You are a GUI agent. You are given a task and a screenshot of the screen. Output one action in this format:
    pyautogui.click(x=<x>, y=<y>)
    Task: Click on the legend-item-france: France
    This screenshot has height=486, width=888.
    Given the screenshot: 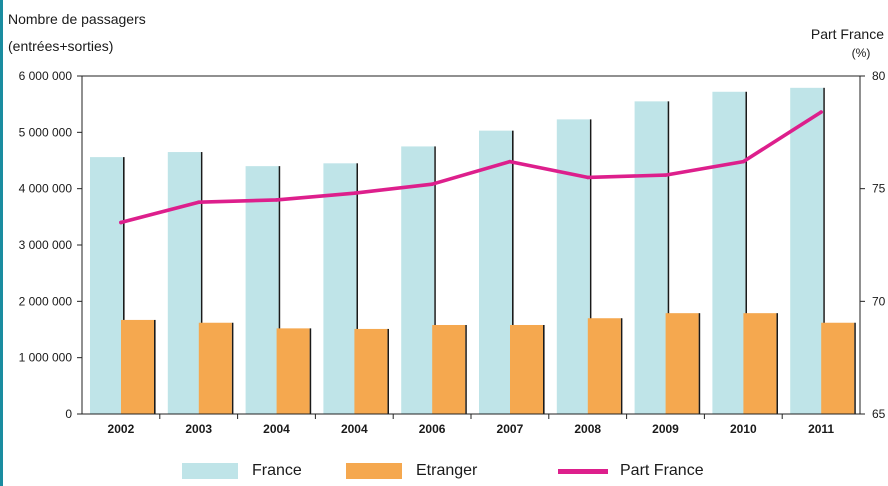 What is the action you would take?
    pyautogui.click(x=242, y=471)
    